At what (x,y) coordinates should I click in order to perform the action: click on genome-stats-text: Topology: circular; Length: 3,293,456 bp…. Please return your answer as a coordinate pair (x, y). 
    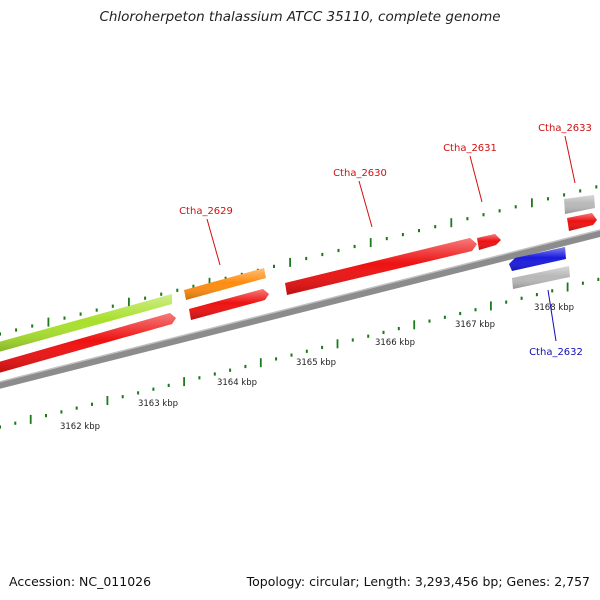
    Looking at the image, I should click on (418, 581).